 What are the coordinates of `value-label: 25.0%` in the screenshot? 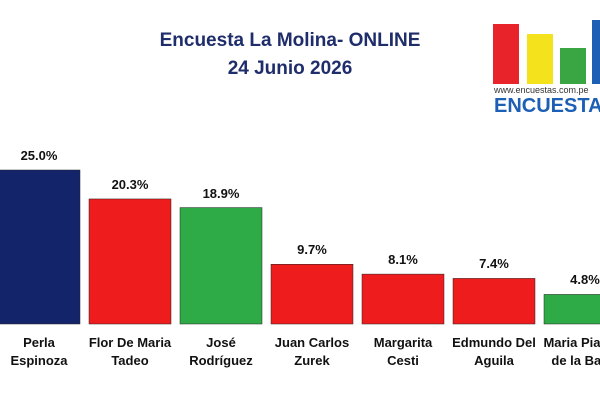 It's located at (39, 155).